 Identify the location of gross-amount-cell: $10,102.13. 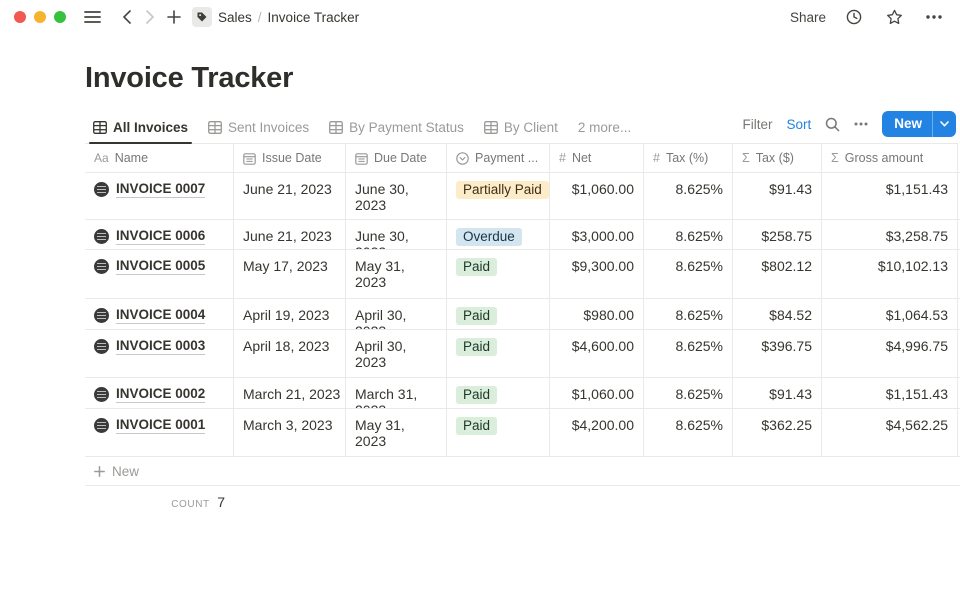
(890, 274).